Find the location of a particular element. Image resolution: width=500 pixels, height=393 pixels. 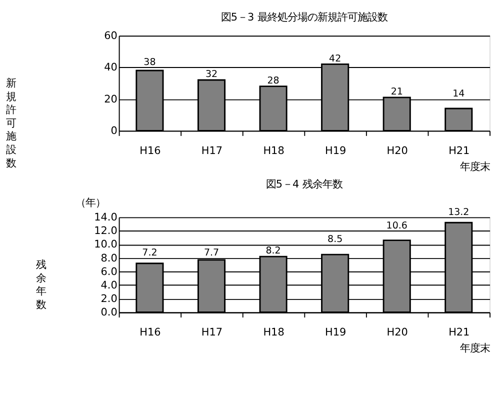

y-tick-label: 2.0 is located at coordinates (109, 299).